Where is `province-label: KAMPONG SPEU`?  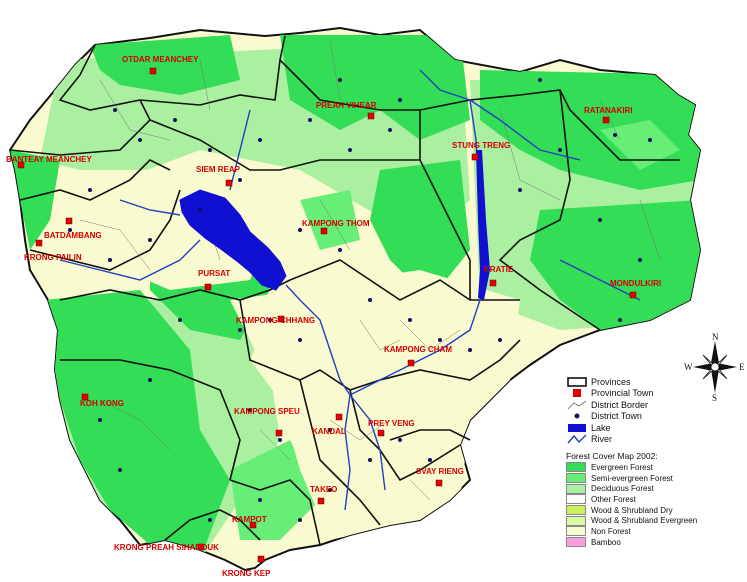 province-label: KAMPONG SPEU is located at coordinates (267, 411).